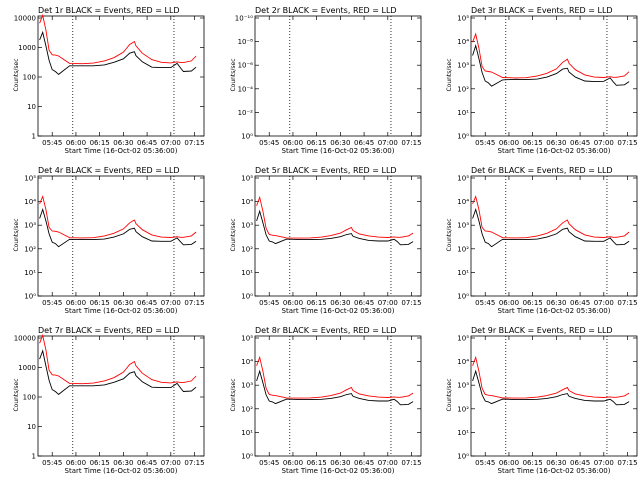 The width and height of the screenshot is (640, 485). Describe the element at coordinates (246, 89) in the screenshot. I see `y-tick-label: 10⁻⁴` at that location.